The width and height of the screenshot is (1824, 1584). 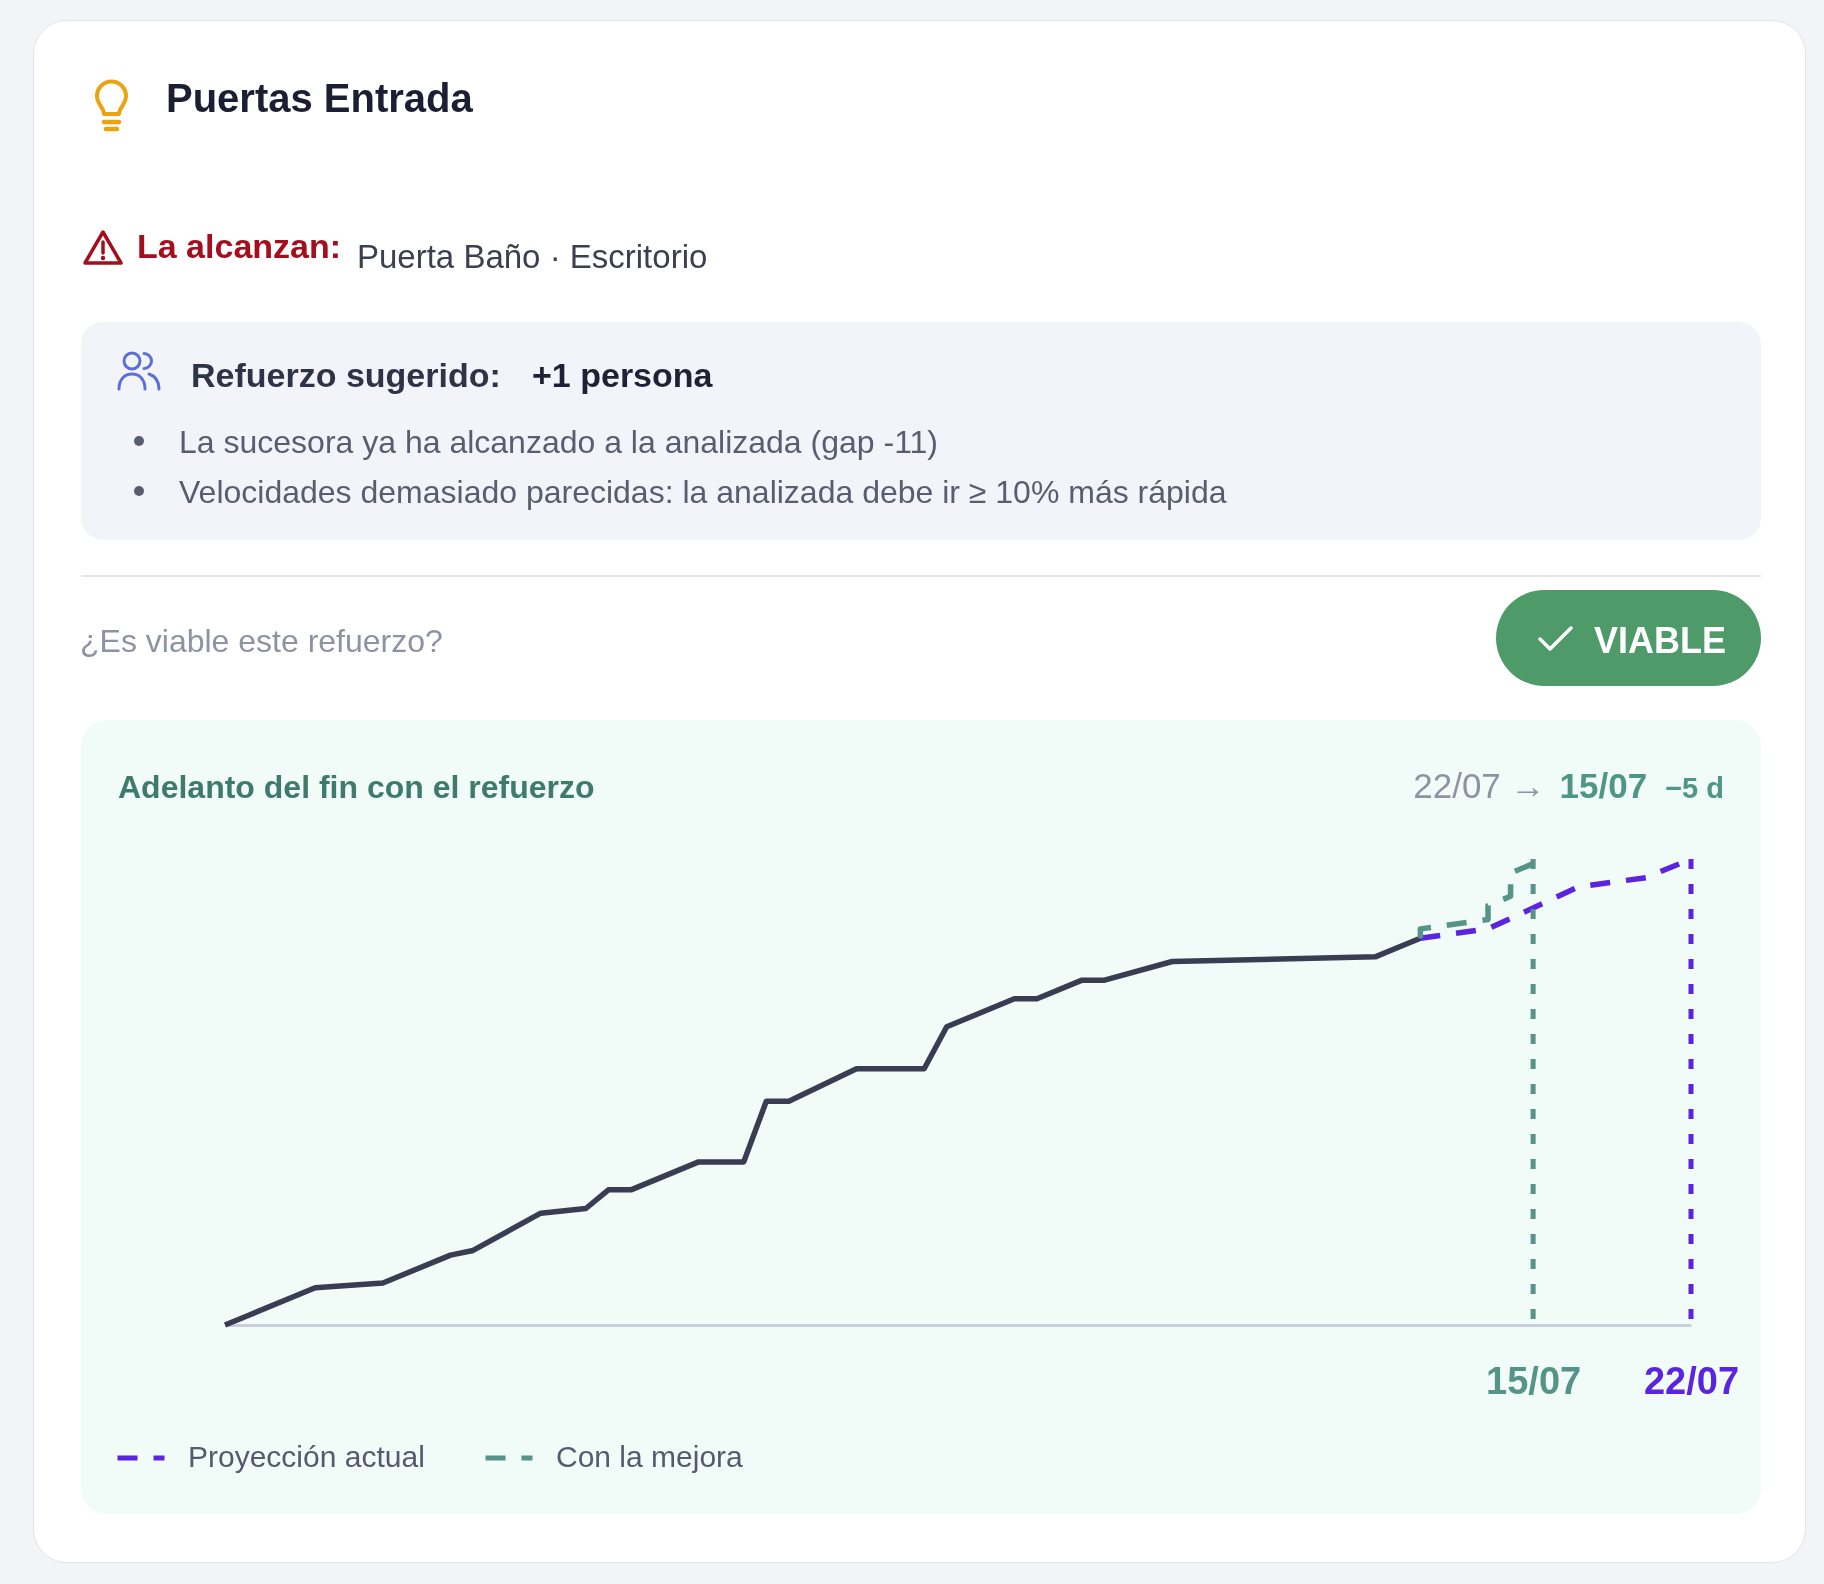 What do you see at coordinates (346, 375) in the screenshot?
I see `text: Refuerzo sugerido:` at bounding box center [346, 375].